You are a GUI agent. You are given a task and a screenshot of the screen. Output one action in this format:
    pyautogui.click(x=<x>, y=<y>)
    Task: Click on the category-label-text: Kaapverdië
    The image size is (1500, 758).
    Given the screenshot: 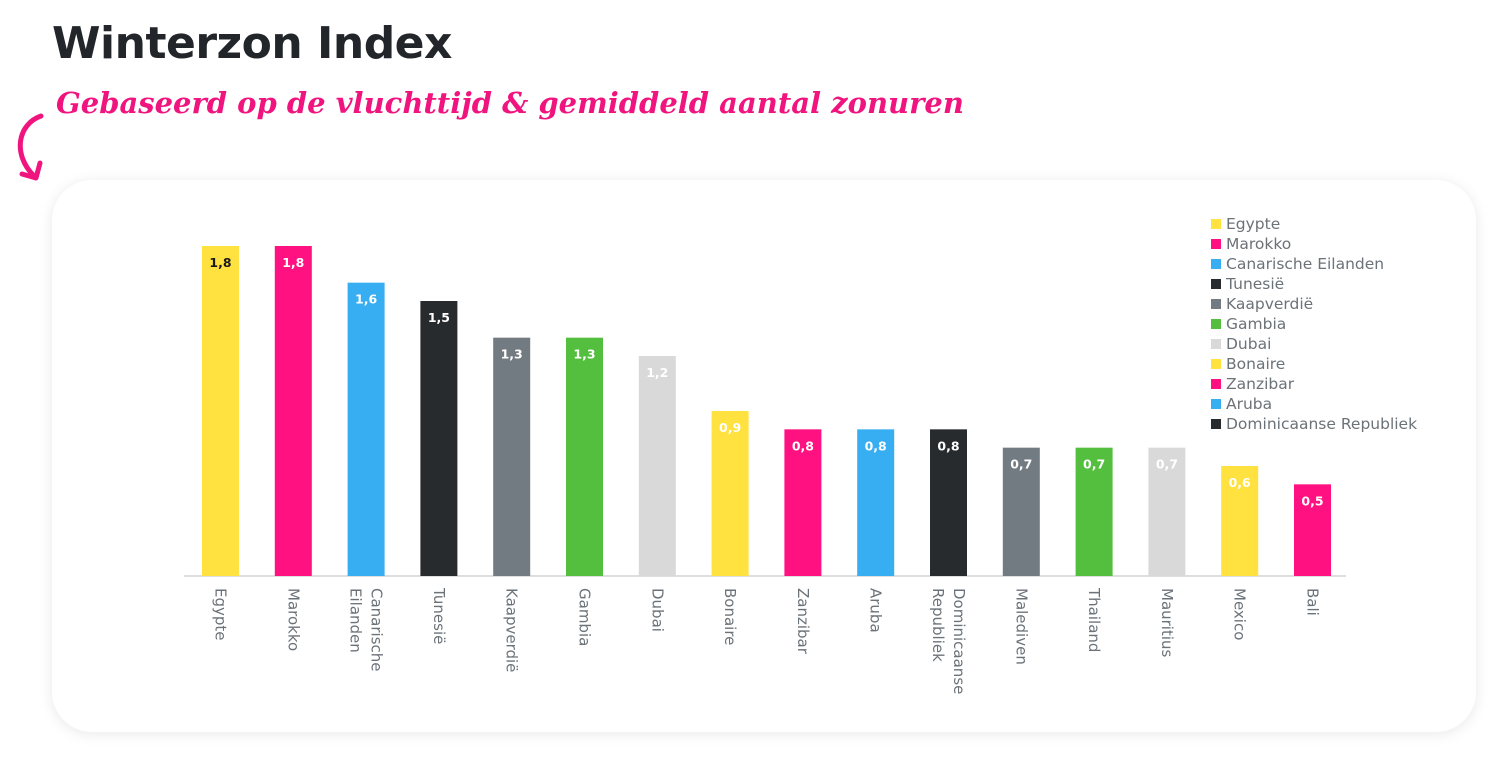 What is the action you would take?
    pyautogui.click(x=512, y=630)
    